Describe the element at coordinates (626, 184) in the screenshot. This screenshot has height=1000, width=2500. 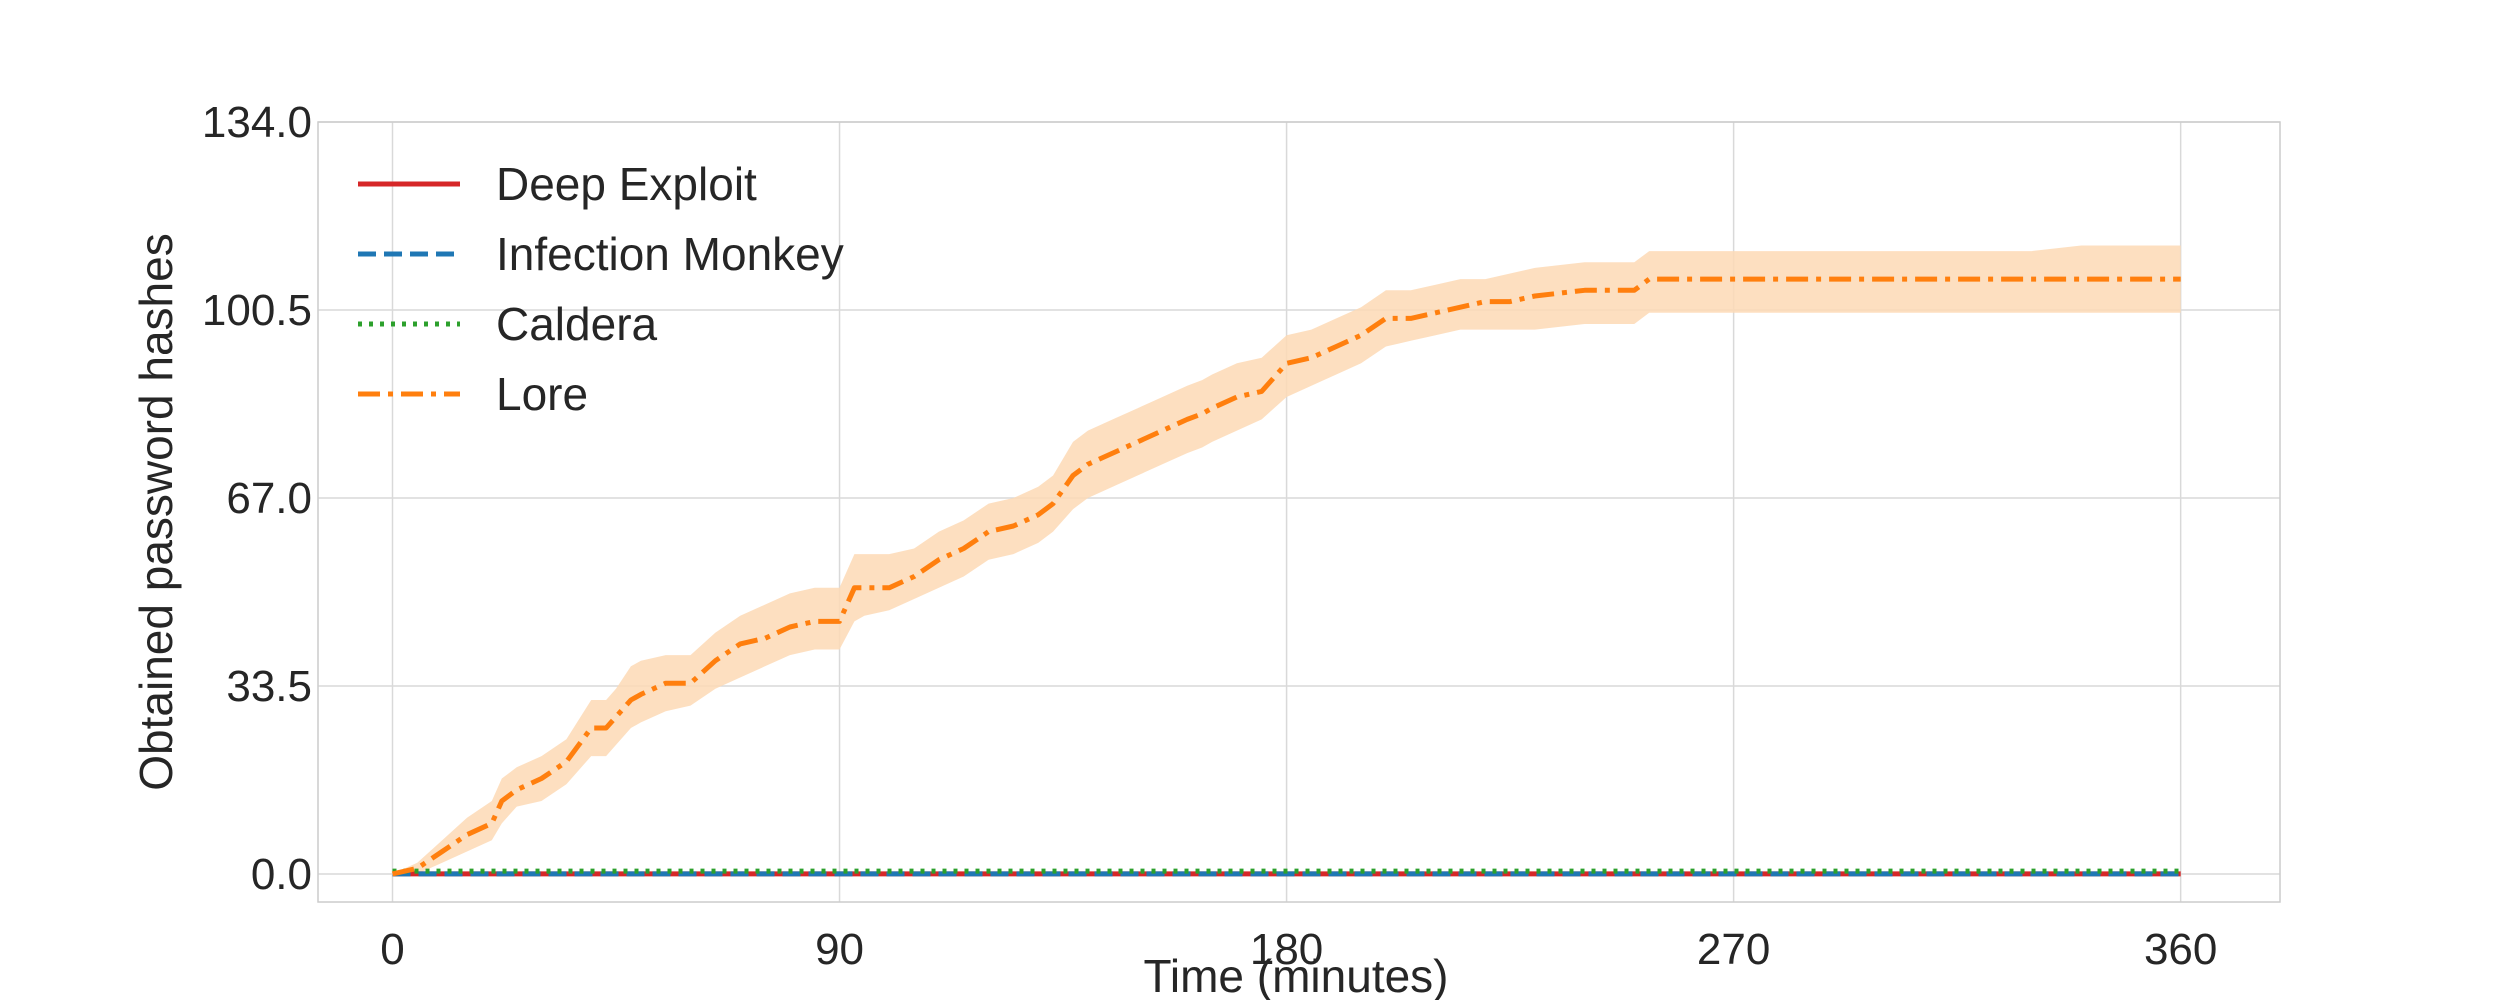
I see `legend-label: Deep Exploit` at that location.